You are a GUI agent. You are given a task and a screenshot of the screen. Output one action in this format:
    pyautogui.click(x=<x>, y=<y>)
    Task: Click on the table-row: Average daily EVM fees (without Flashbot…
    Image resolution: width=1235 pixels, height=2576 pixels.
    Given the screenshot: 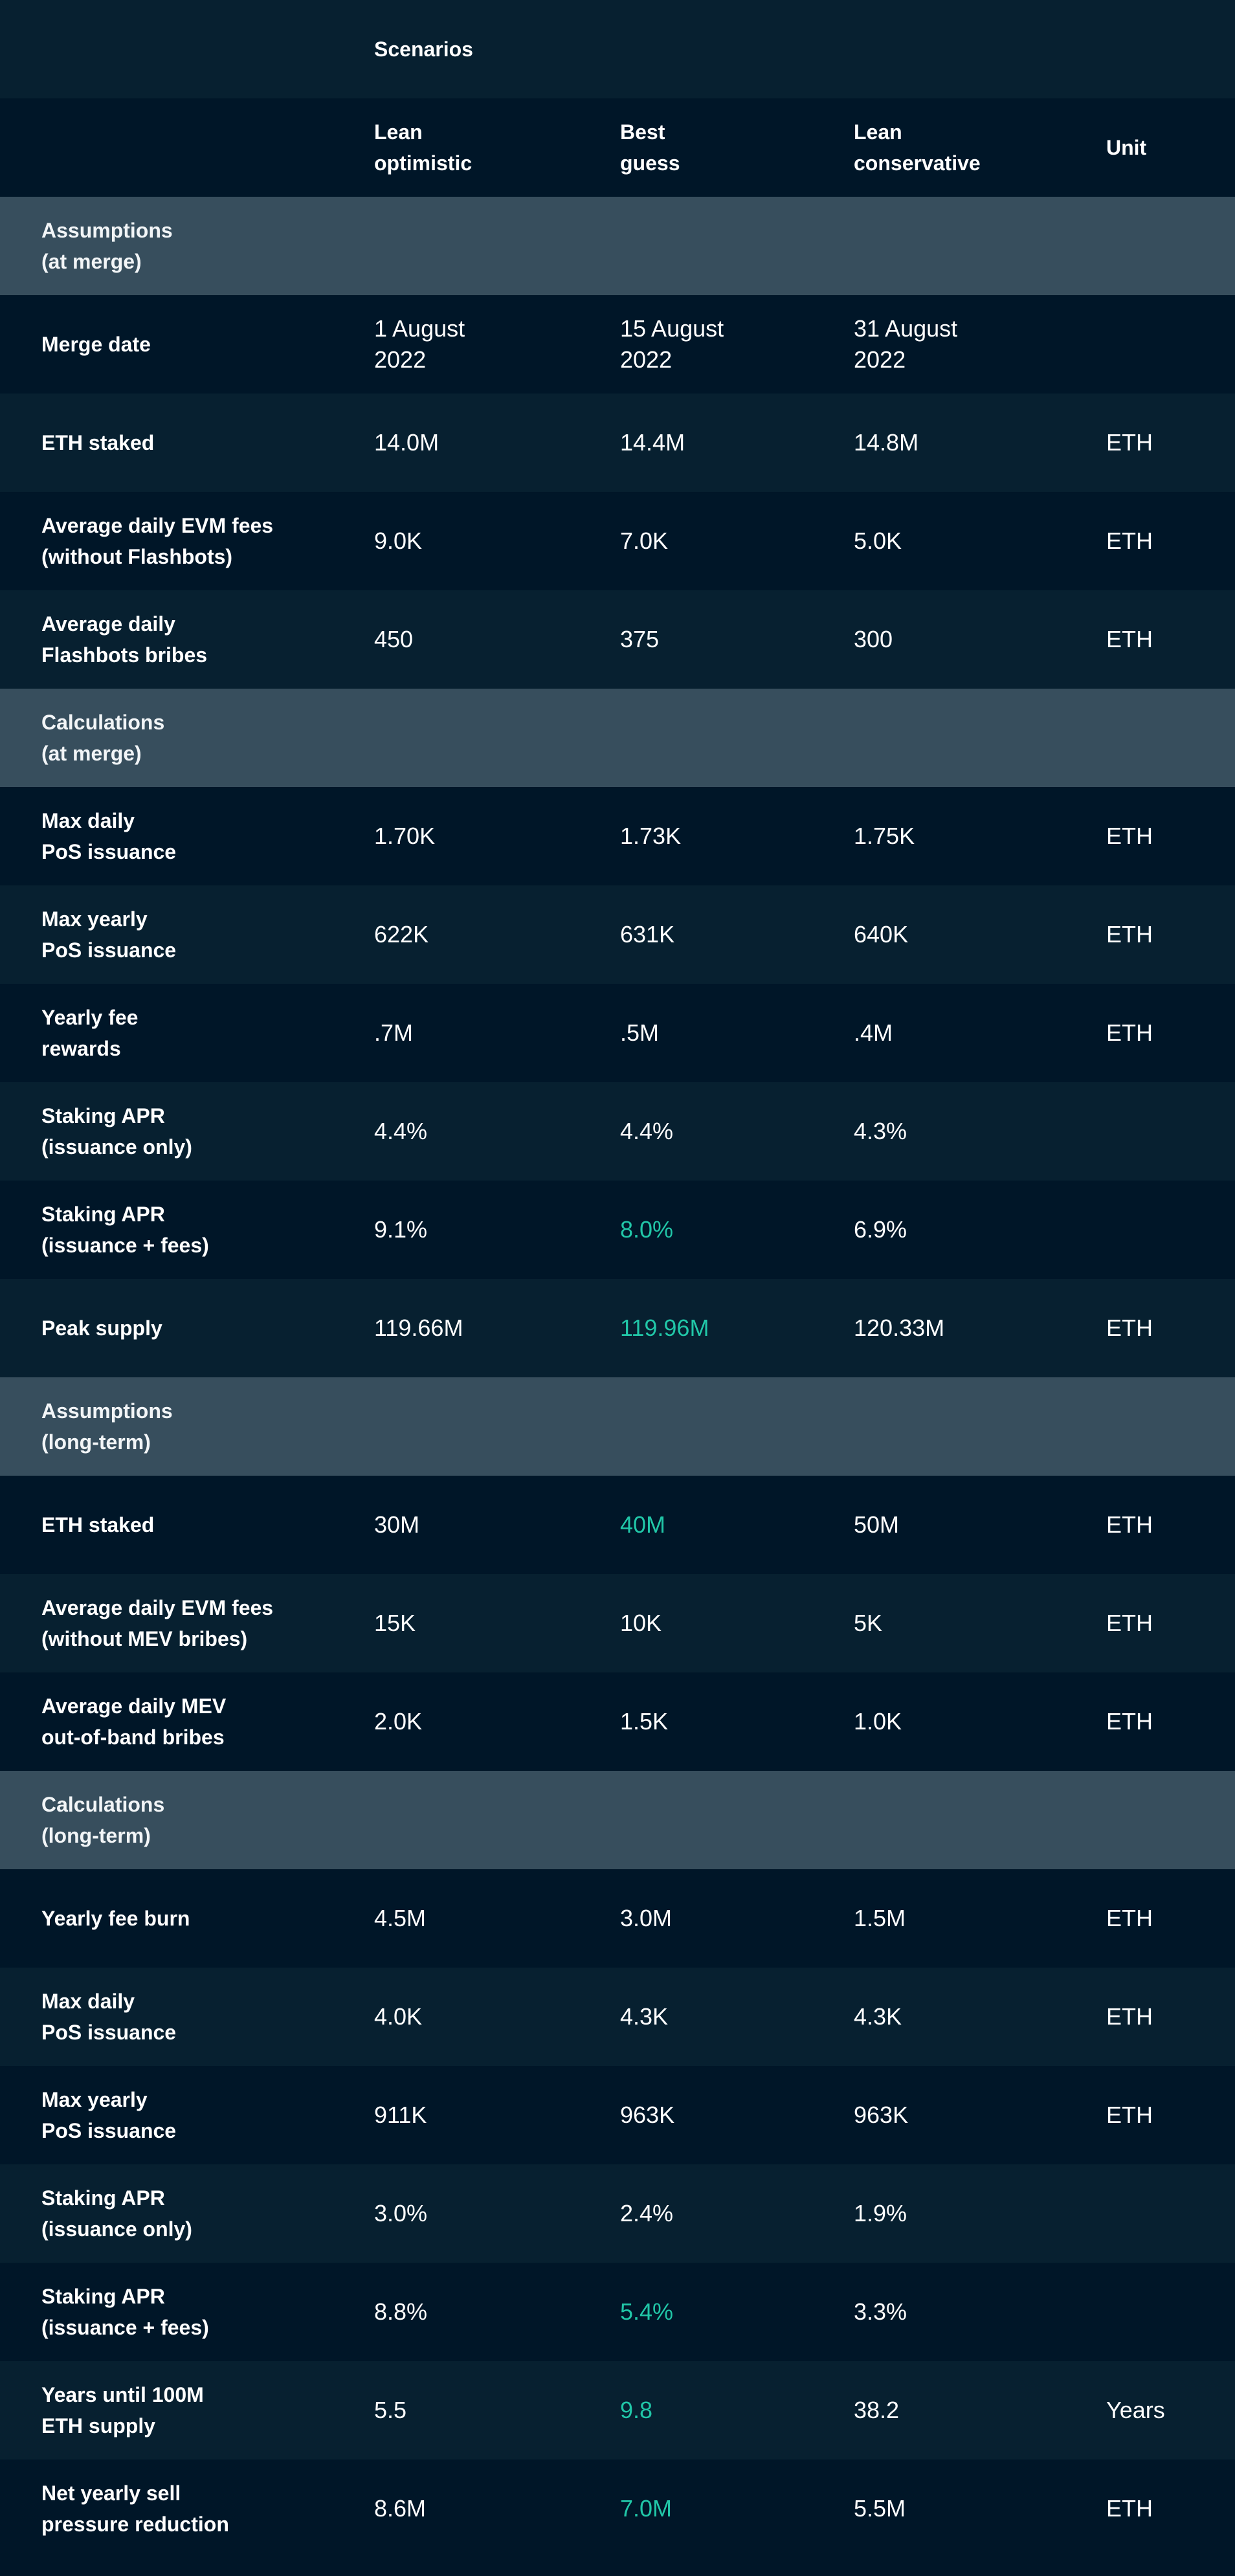 What is the action you would take?
    pyautogui.click(x=617, y=541)
    